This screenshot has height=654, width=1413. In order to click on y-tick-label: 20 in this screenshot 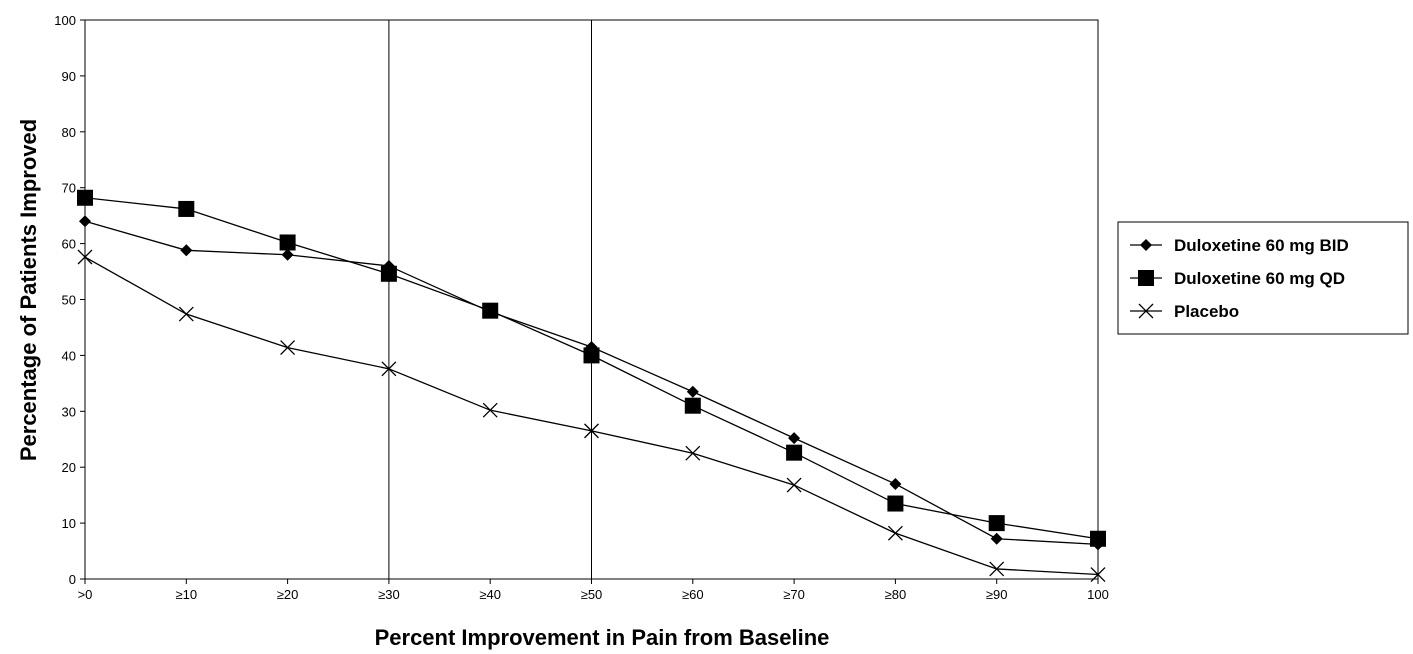, I will do `click(69, 467)`.